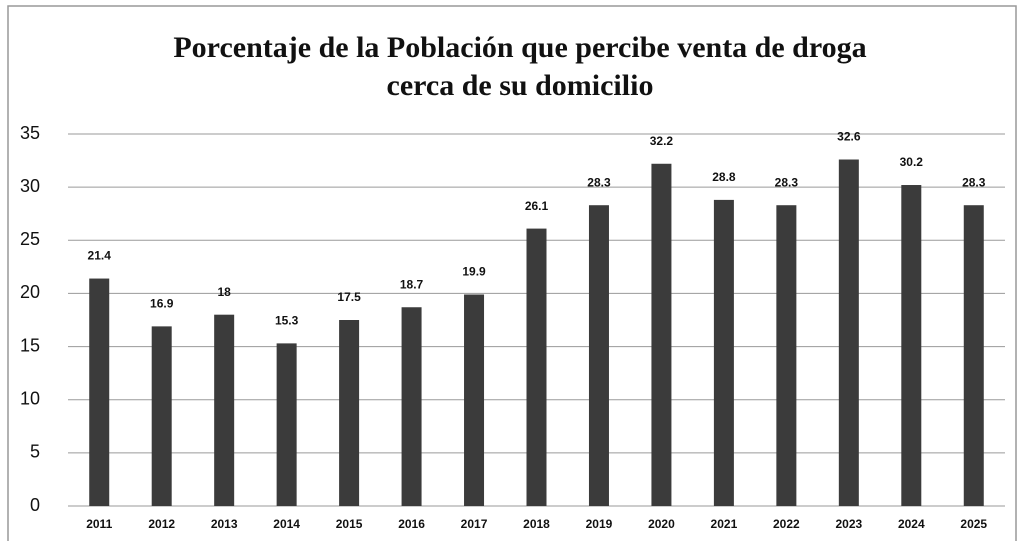  Describe the element at coordinates (973, 524) in the screenshot. I see `x-tick-label: 2025` at that location.